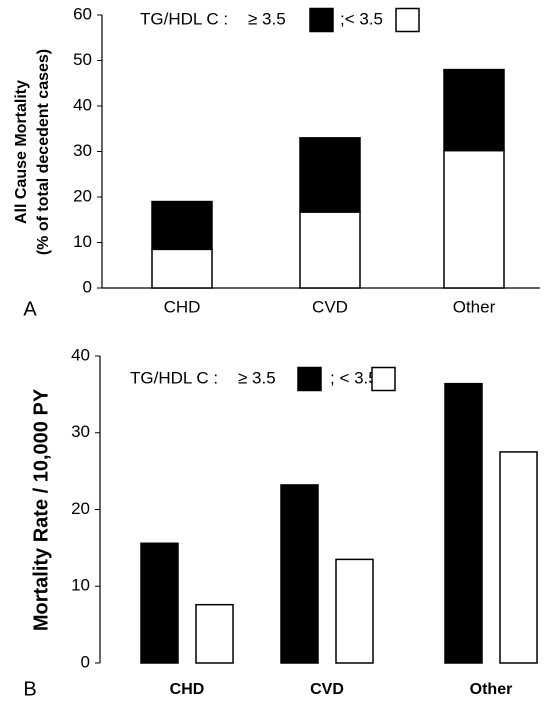 The image size is (551, 712). What do you see at coordinates (82, 13) in the screenshot?
I see `y-tick-label: 60` at bounding box center [82, 13].